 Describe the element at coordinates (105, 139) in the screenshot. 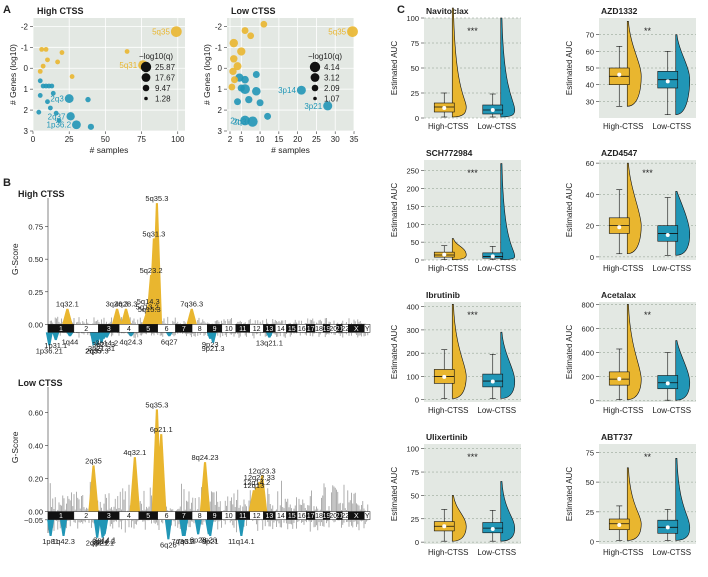

I see `x-tick-label: 50` at that location.